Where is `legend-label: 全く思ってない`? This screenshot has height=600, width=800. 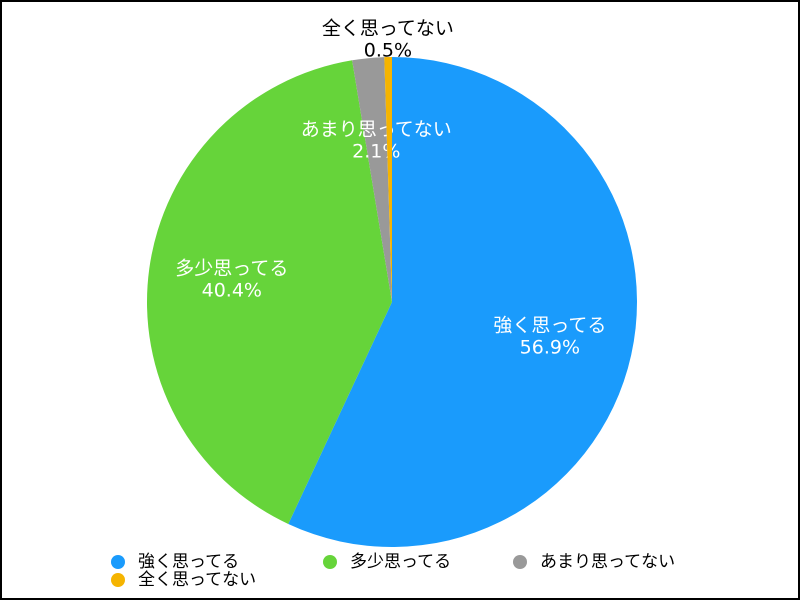
legend-label: 全く思ってない is located at coordinates (197, 580).